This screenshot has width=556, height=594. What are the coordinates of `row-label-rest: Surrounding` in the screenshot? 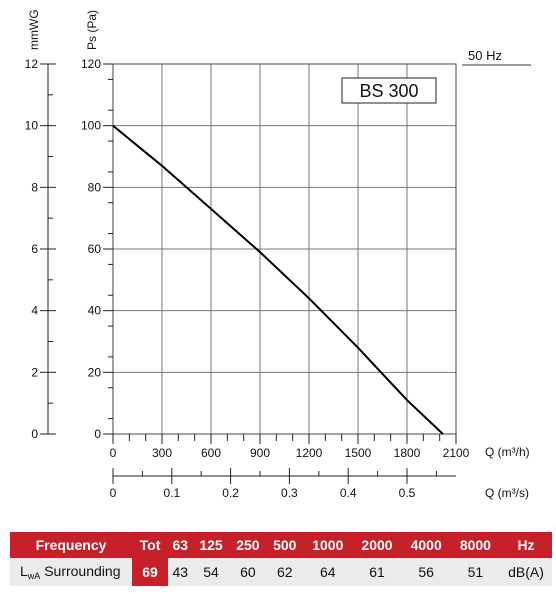 It's located at (80, 571).